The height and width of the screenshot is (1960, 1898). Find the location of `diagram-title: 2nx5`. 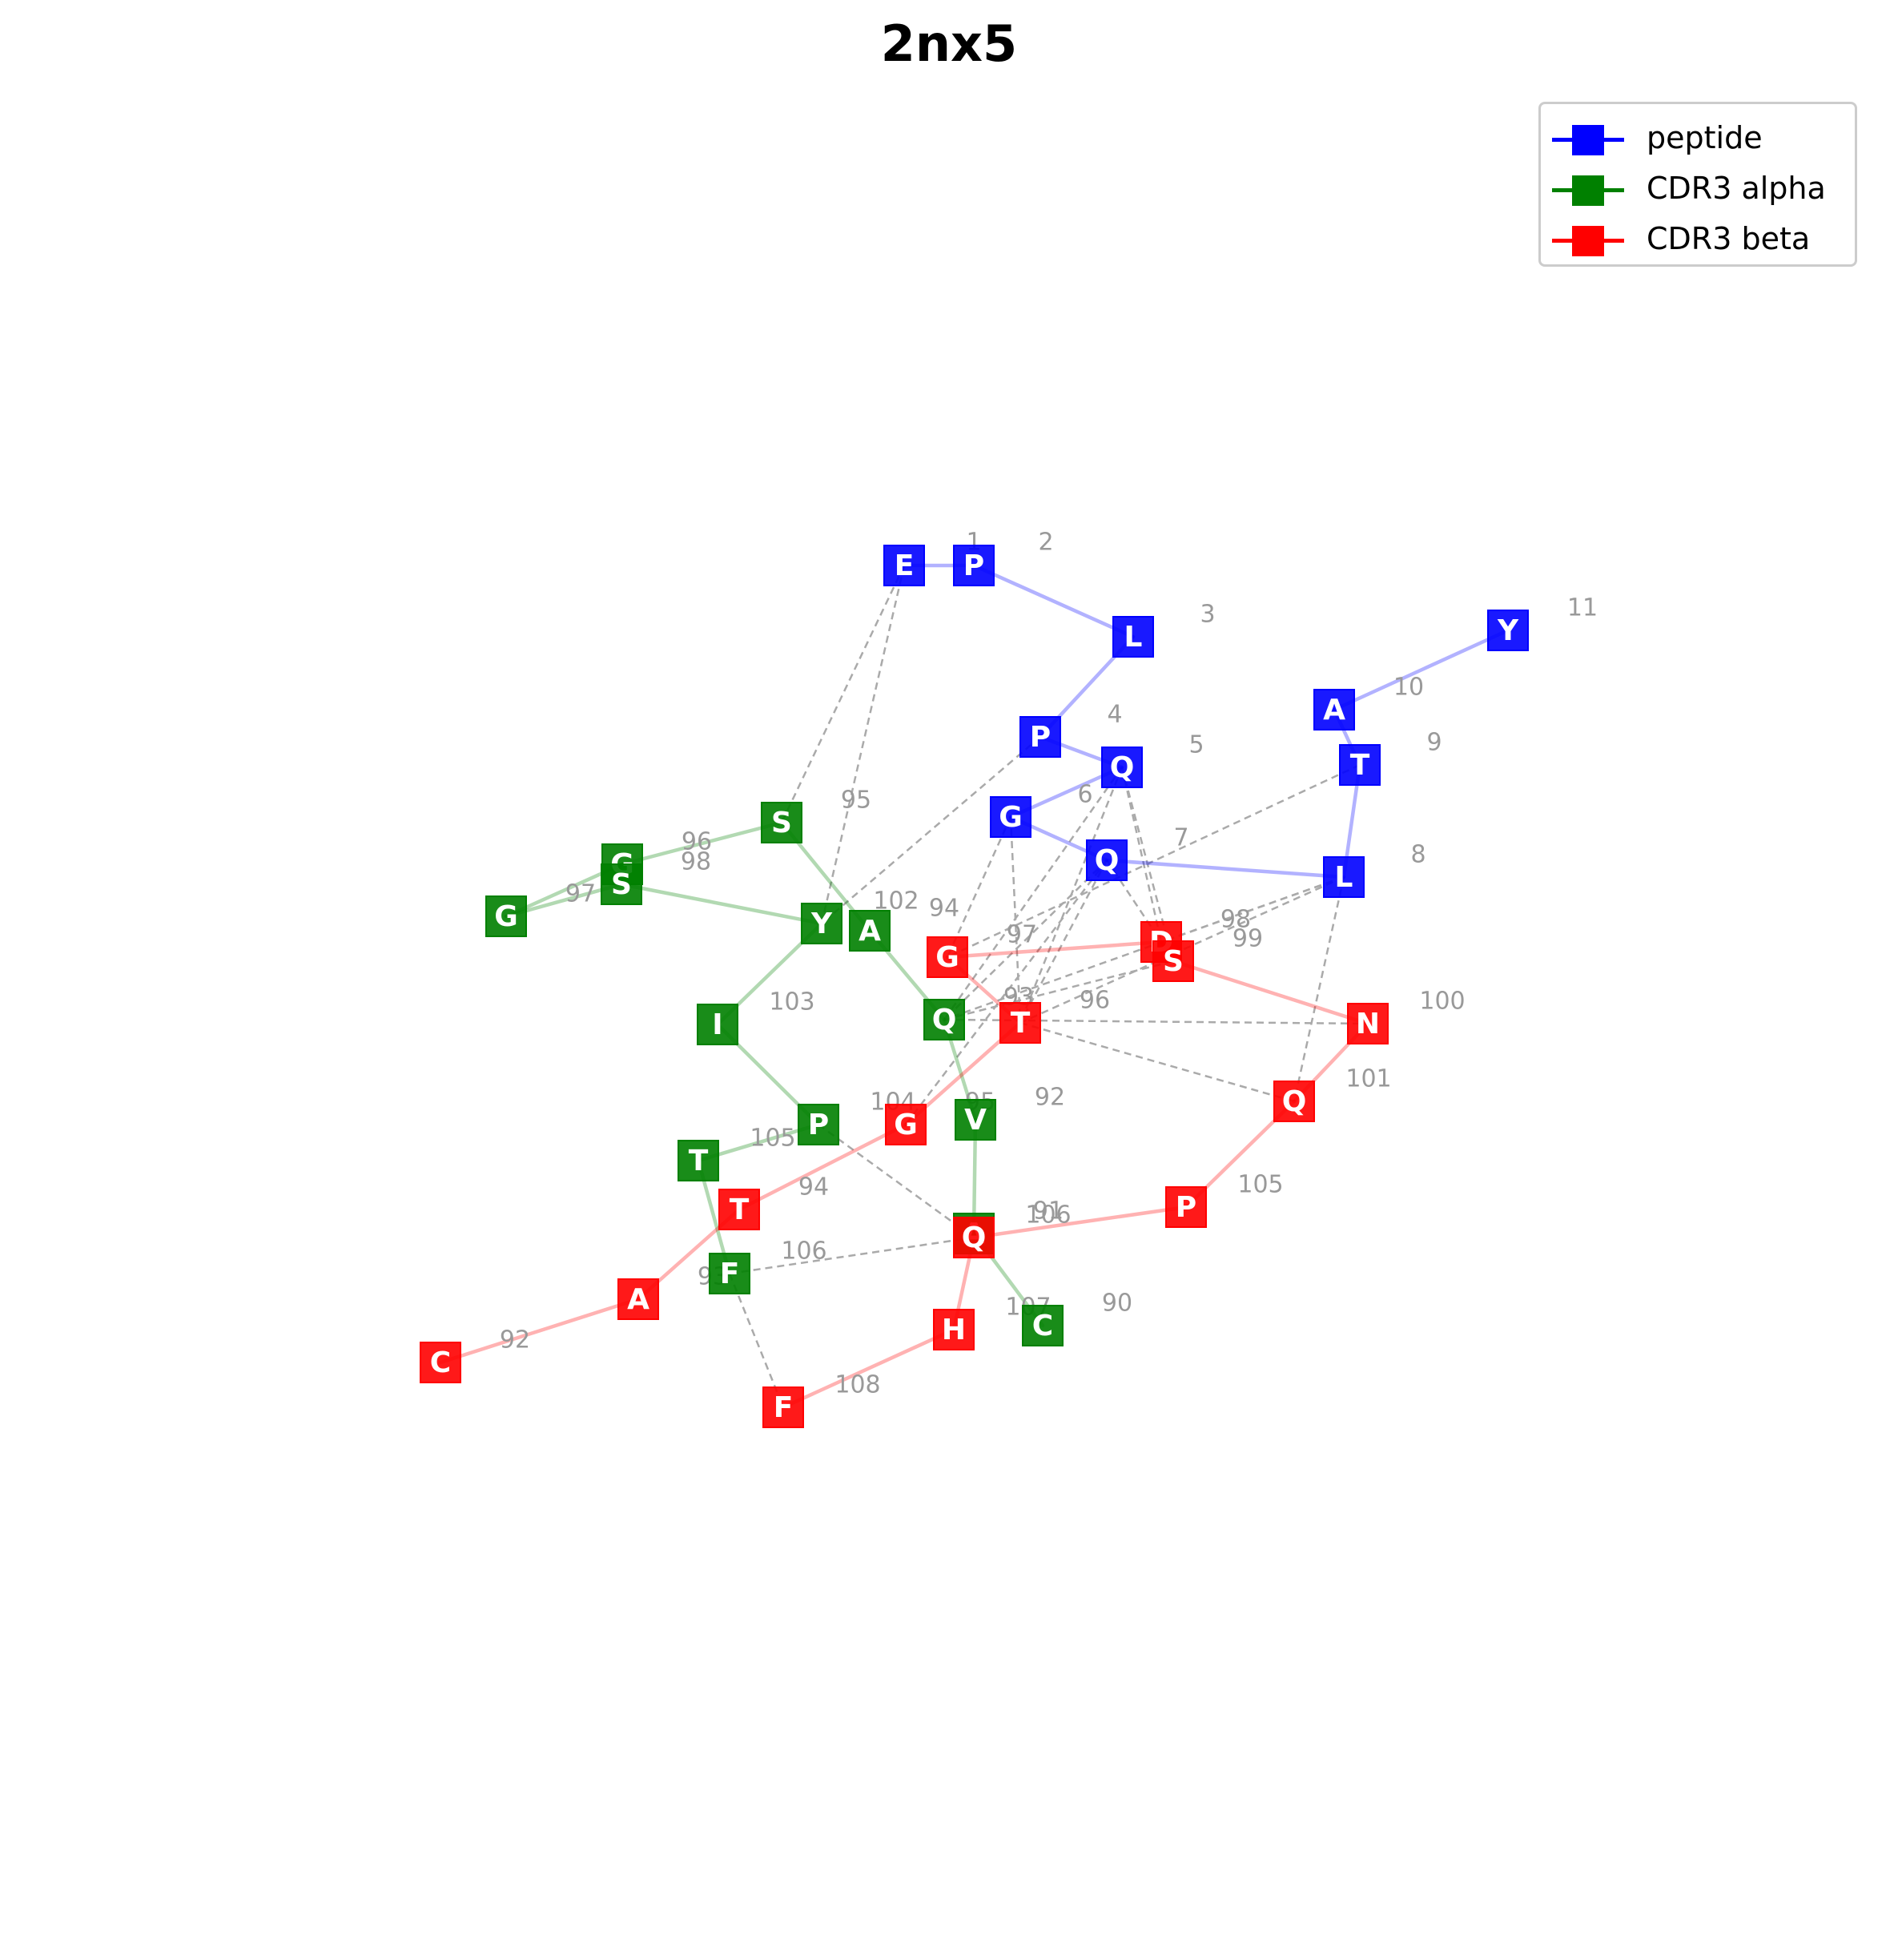

diagram-title: 2nx5 is located at coordinates (949, 43).